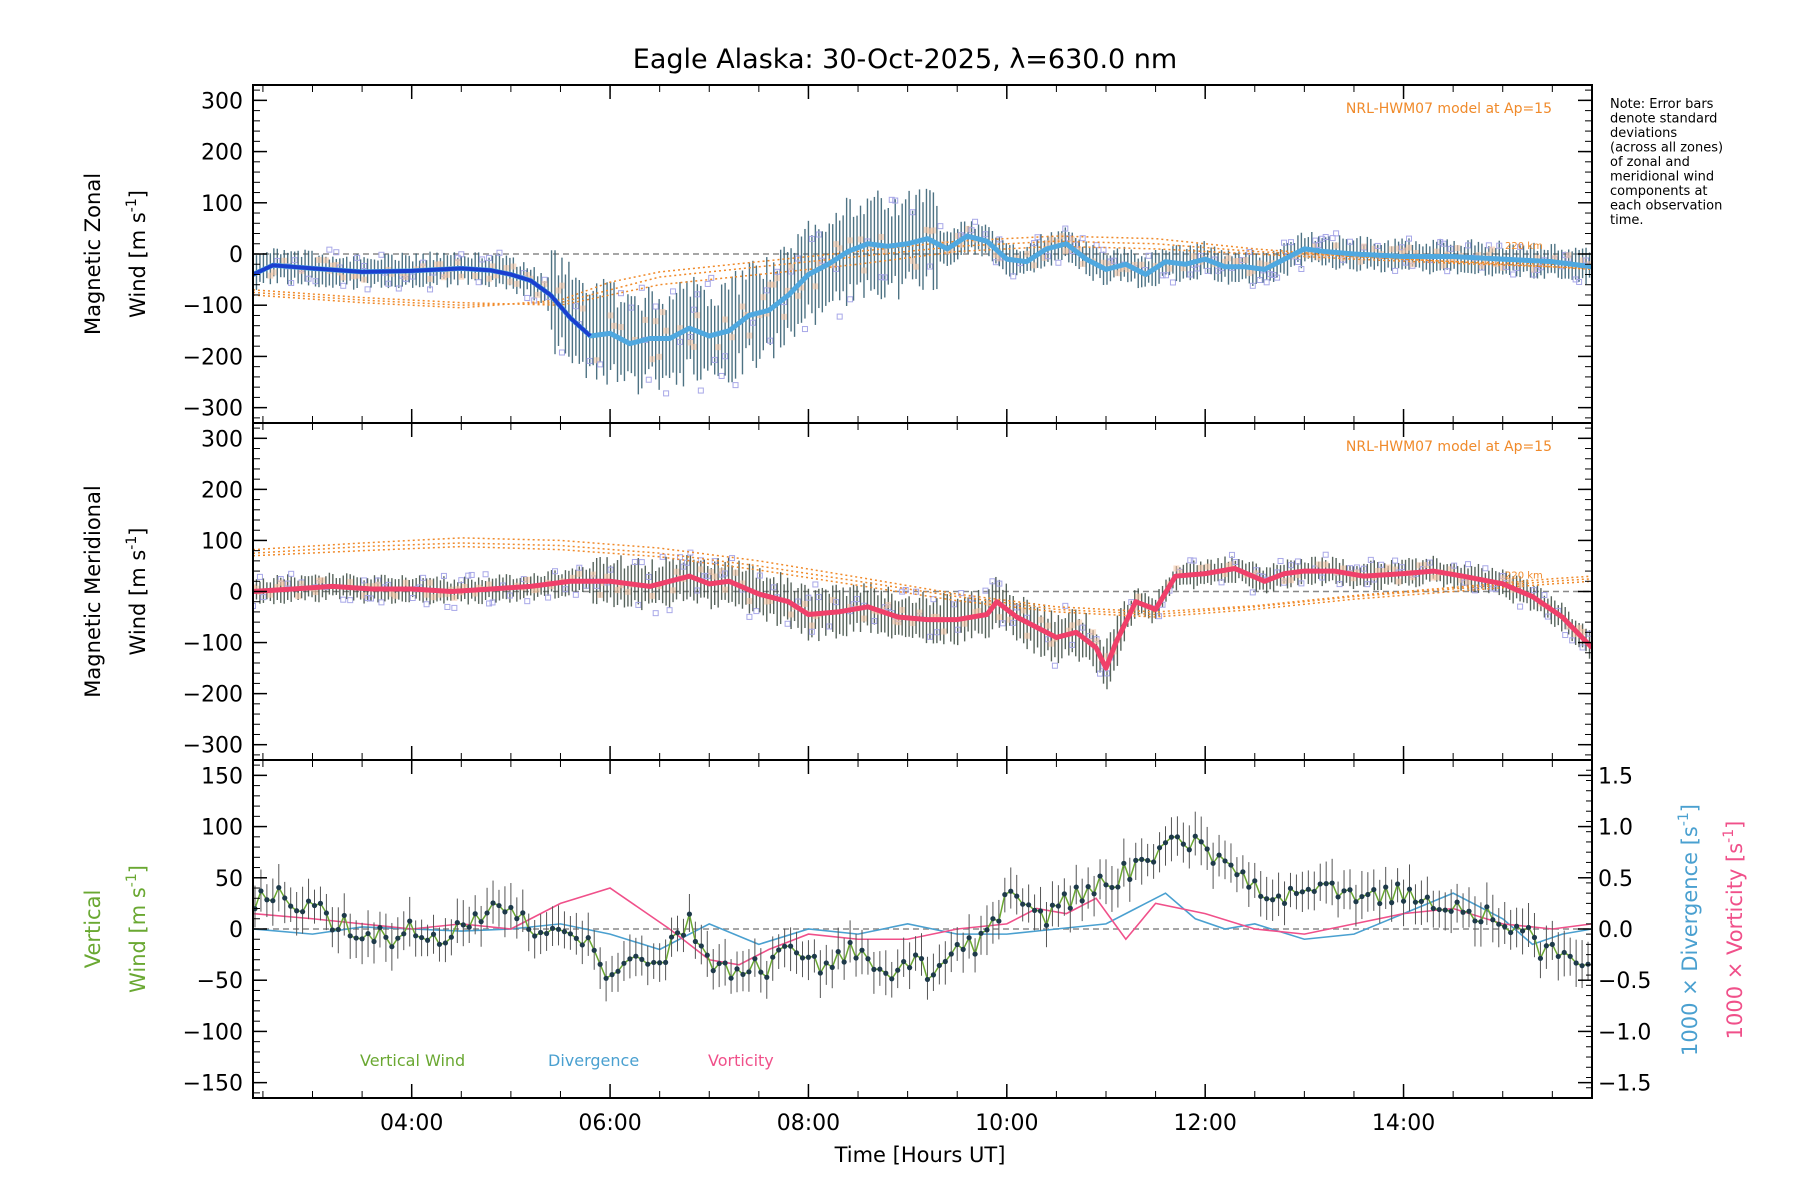  I want to click on y-tick-label: 300, so click(222, 101).